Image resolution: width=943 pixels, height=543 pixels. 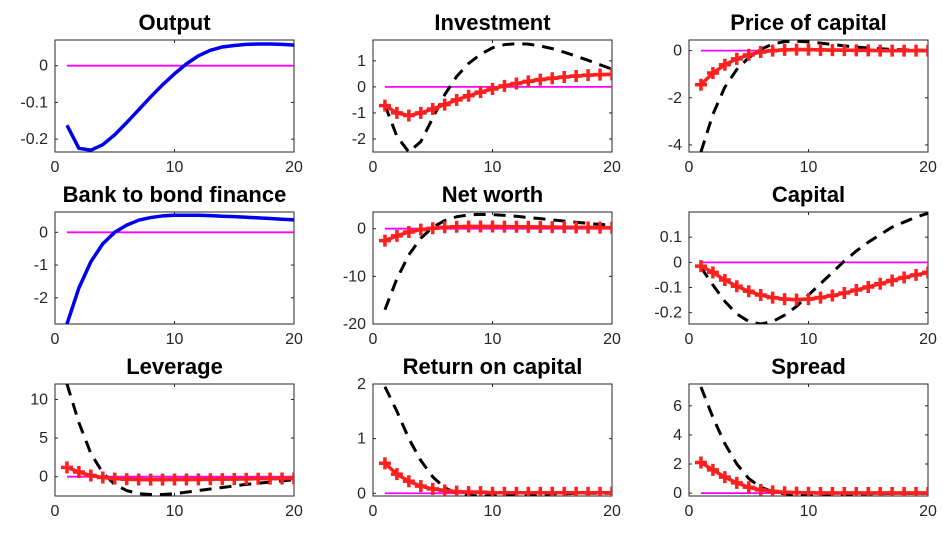 I want to click on y-tick-label: -0.2, so click(x=668, y=313).